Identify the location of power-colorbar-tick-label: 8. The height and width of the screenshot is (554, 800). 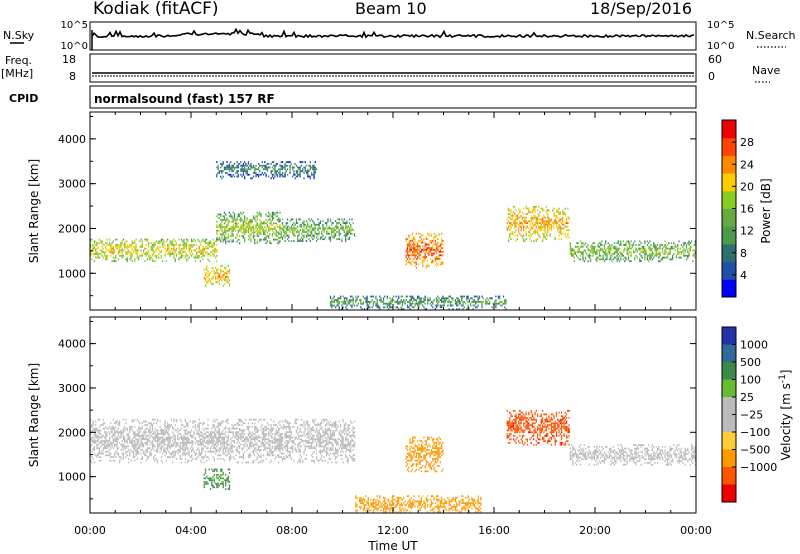
(743, 253).